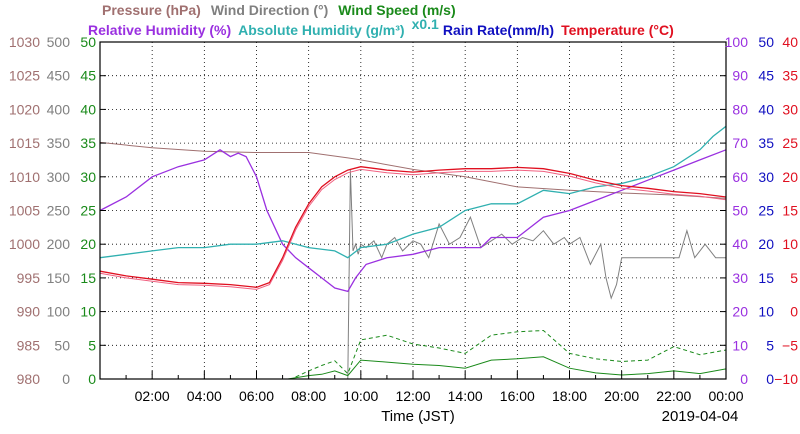 This screenshot has width=800, height=434. Describe the element at coordinates (786, 379) in the screenshot. I see `y-tick-label-temp: −10` at that location.